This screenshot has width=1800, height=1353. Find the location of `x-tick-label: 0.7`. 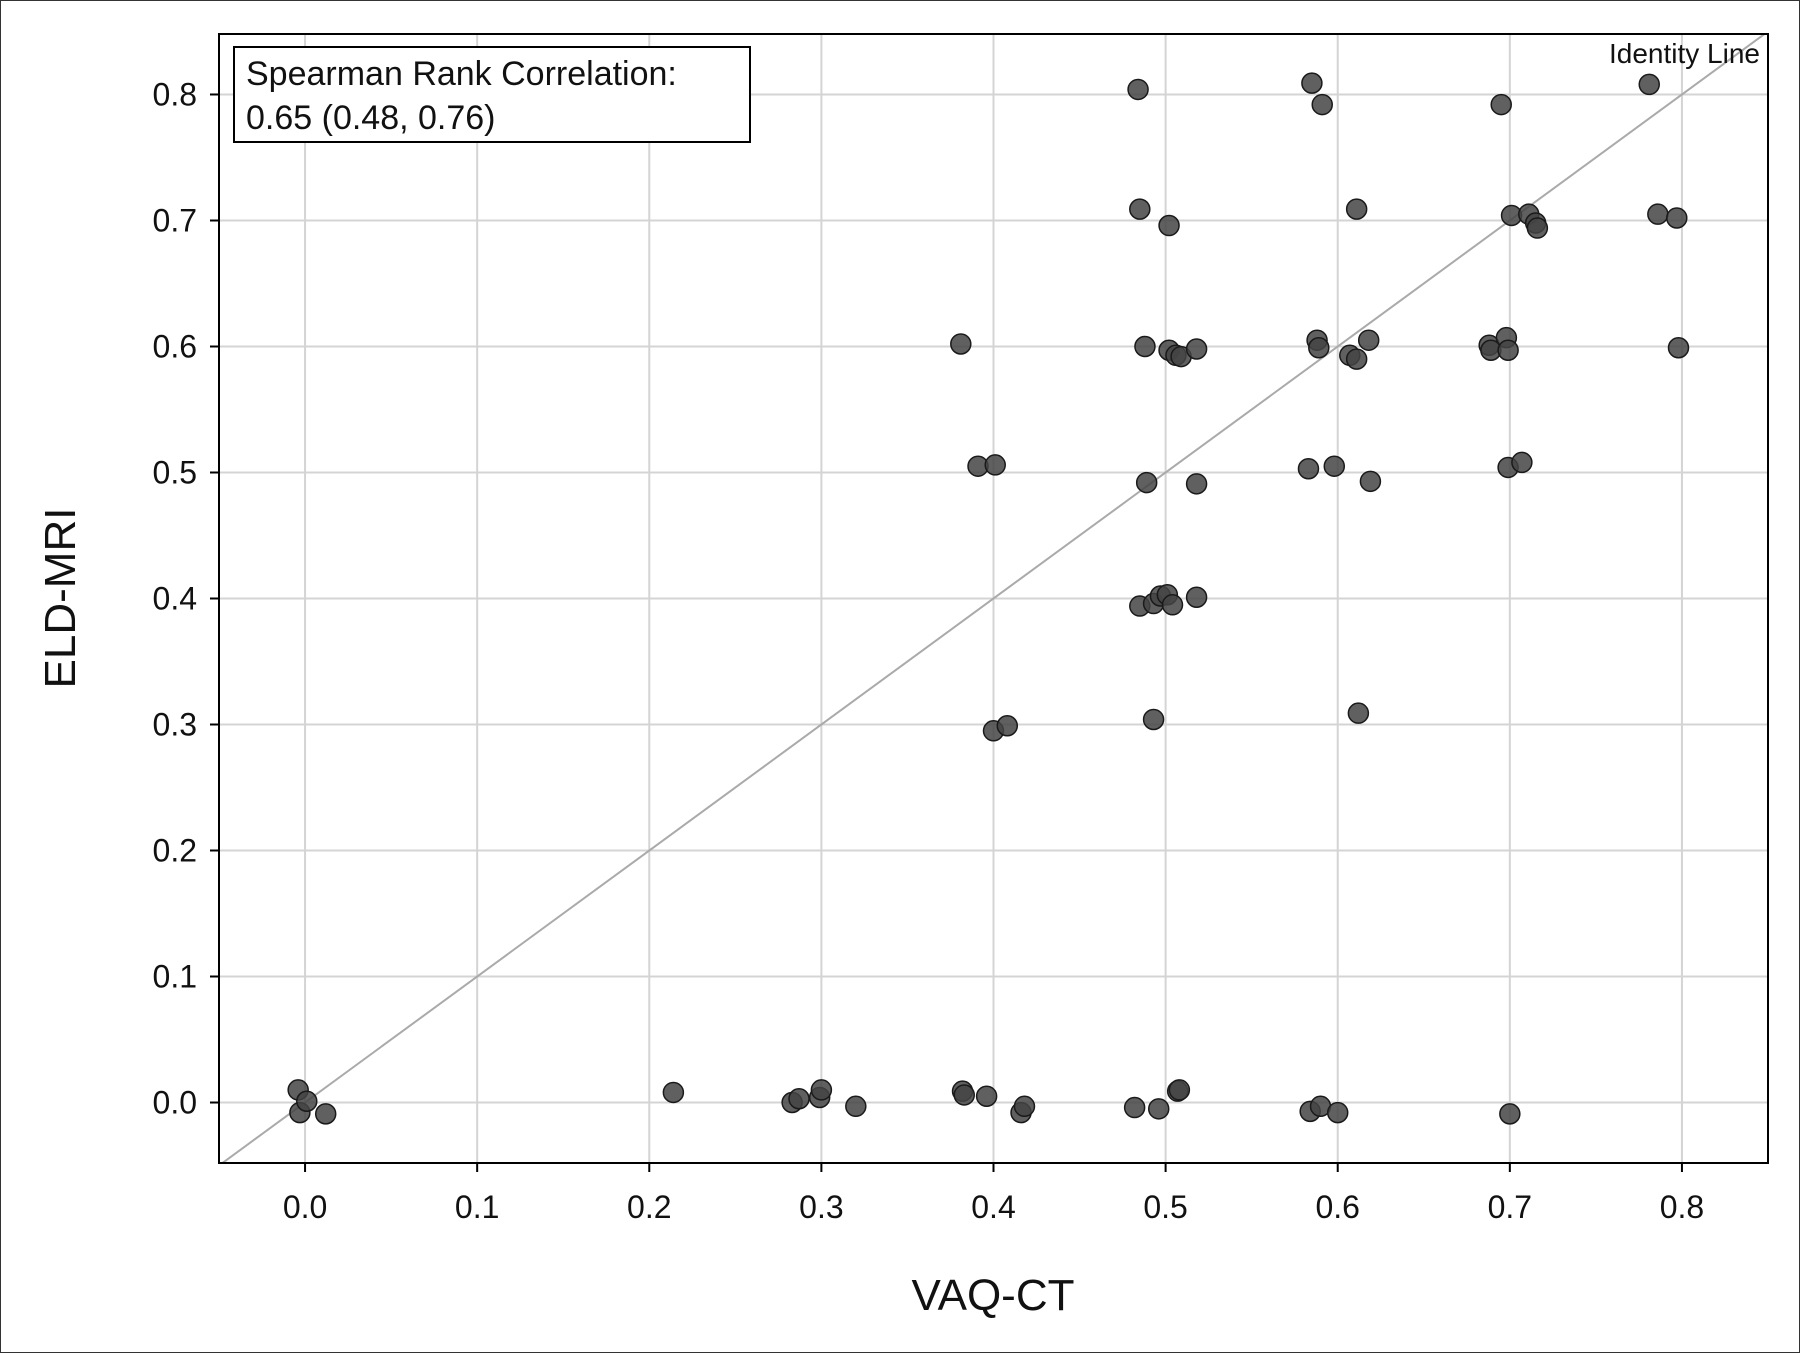

x-tick-label: 0.7 is located at coordinates (1510, 1207).